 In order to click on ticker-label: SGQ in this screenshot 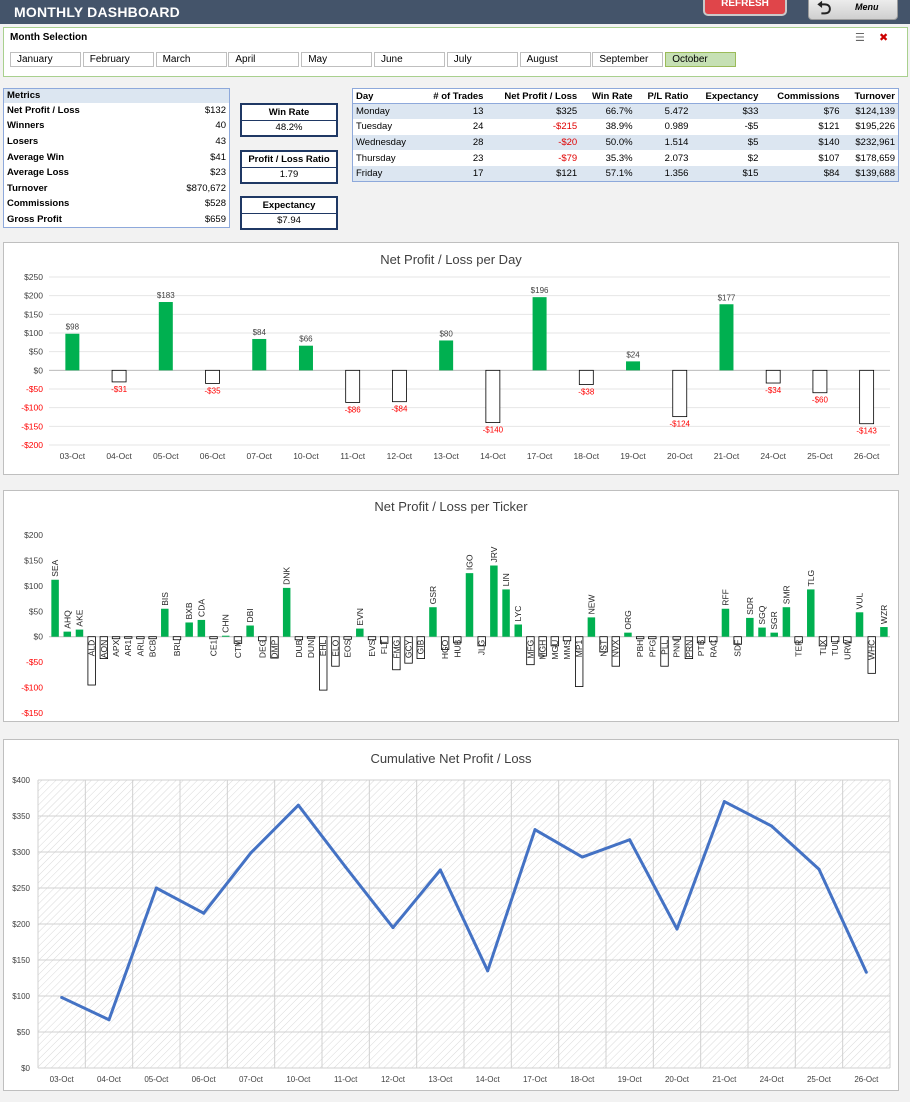, I will do `click(762, 614)`.